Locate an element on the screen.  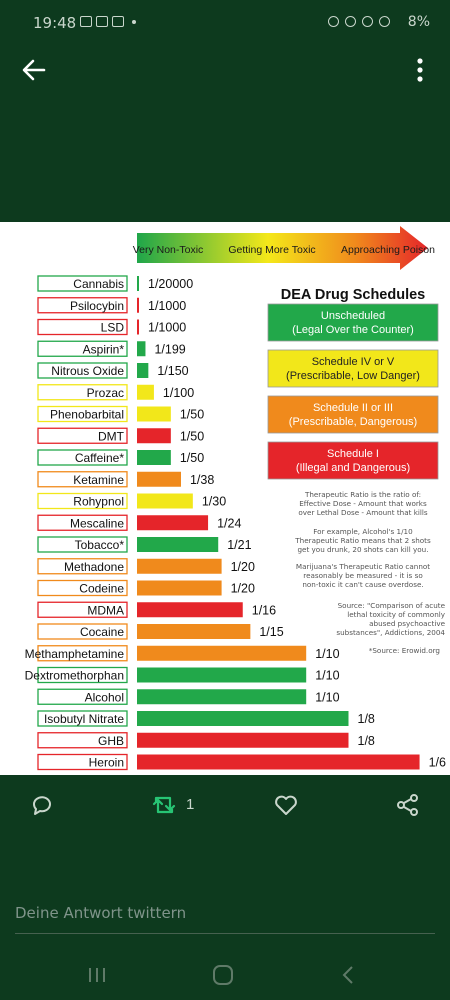
bar-row-lsd: LSD 1/1000 is located at coordinates (111, 327).